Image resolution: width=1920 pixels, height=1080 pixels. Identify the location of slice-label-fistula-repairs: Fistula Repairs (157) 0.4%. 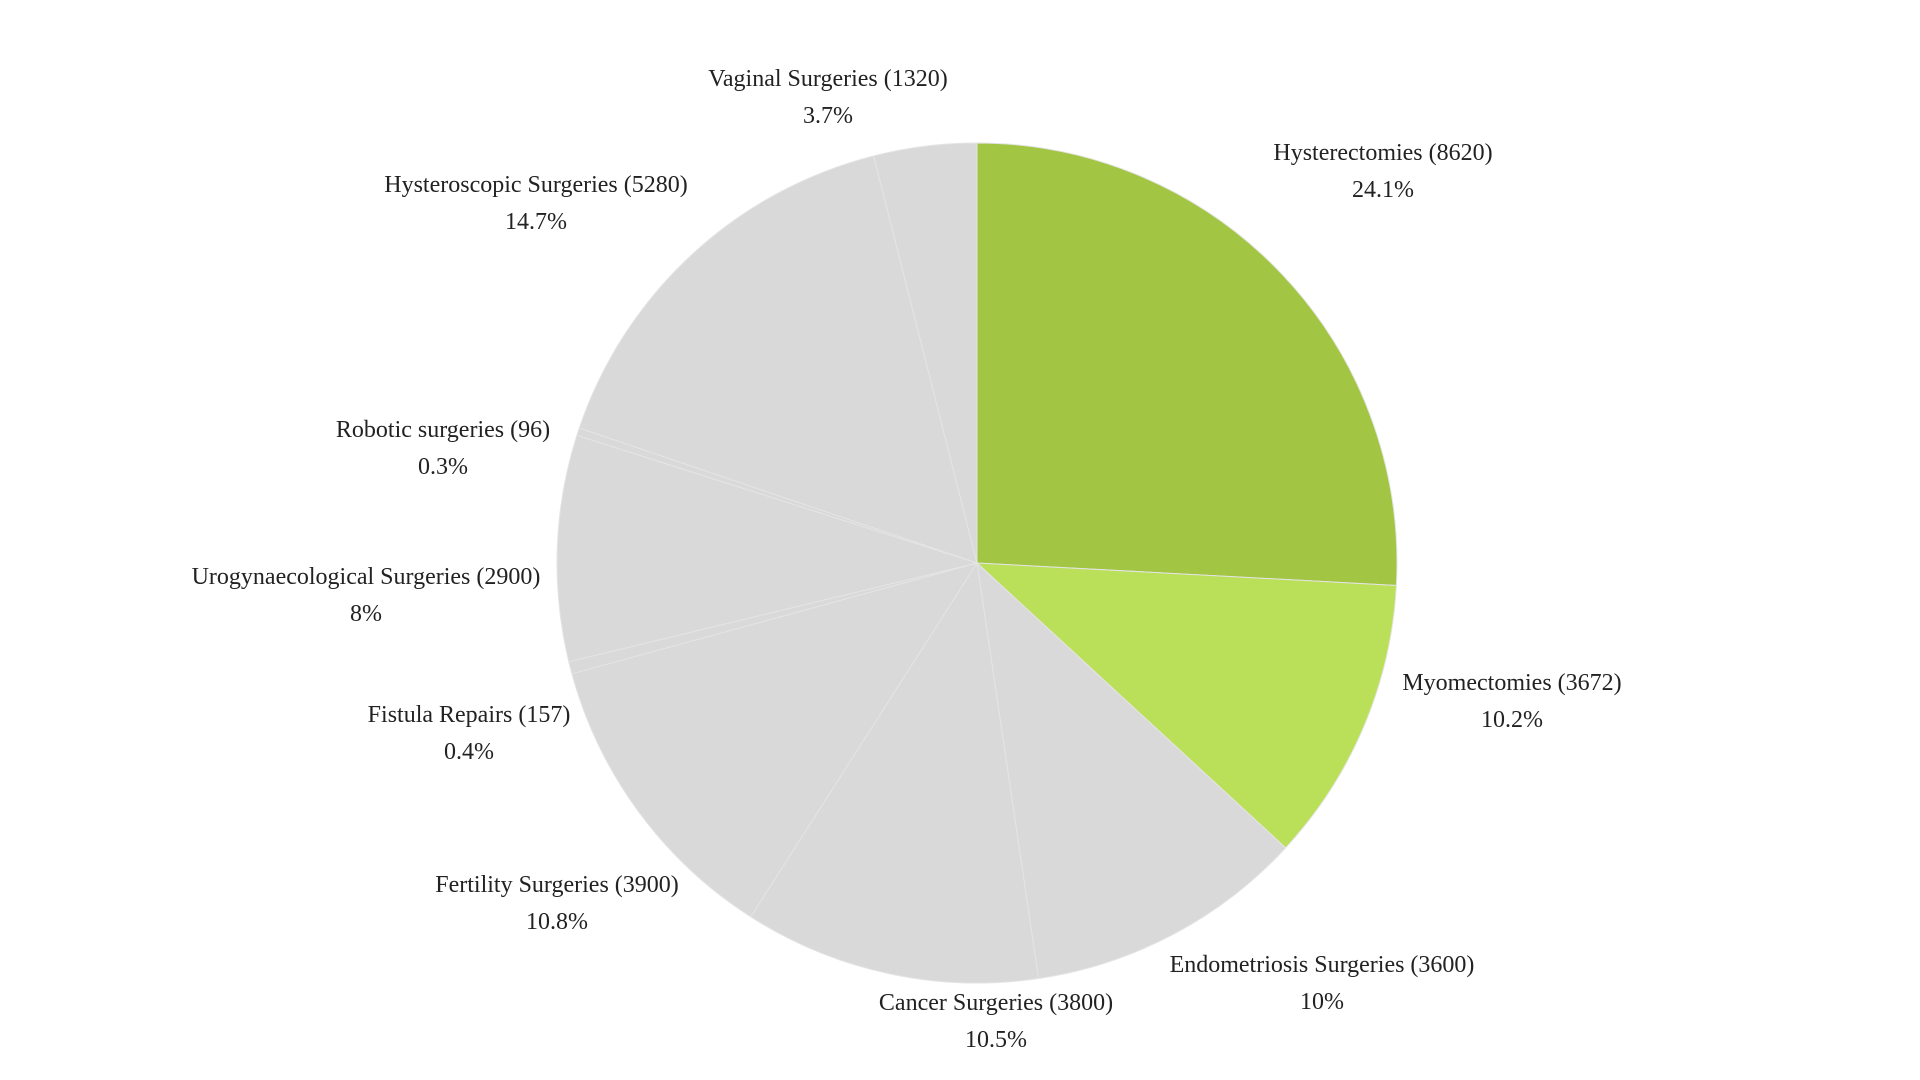
(469, 733).